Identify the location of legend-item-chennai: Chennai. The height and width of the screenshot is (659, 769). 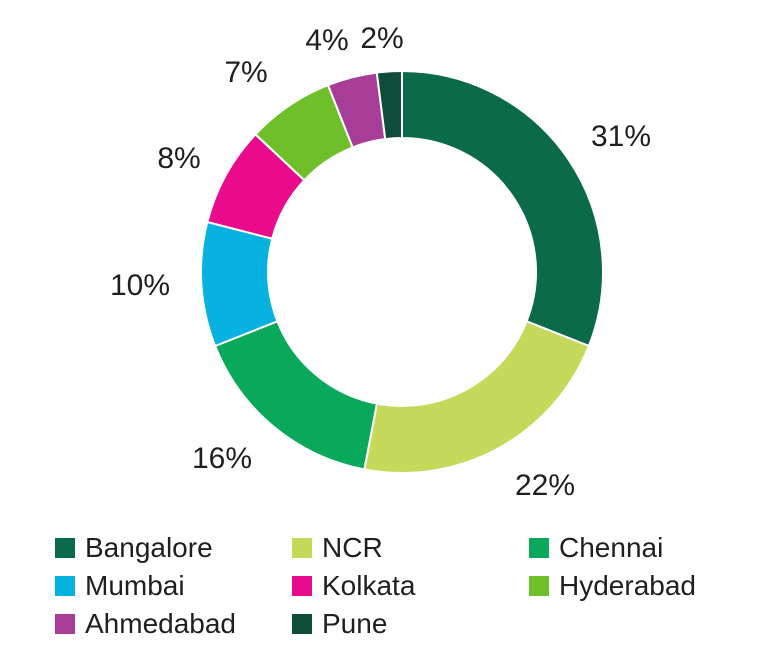
(642, 548).